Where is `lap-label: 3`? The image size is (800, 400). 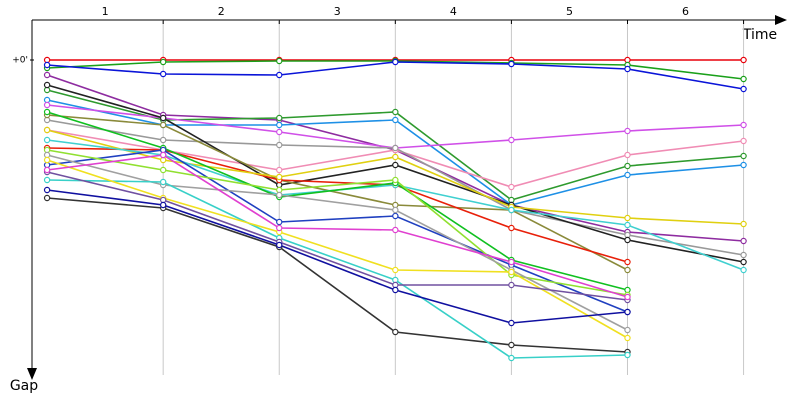 lap-label: 3 is located at coordinates (337, 11).